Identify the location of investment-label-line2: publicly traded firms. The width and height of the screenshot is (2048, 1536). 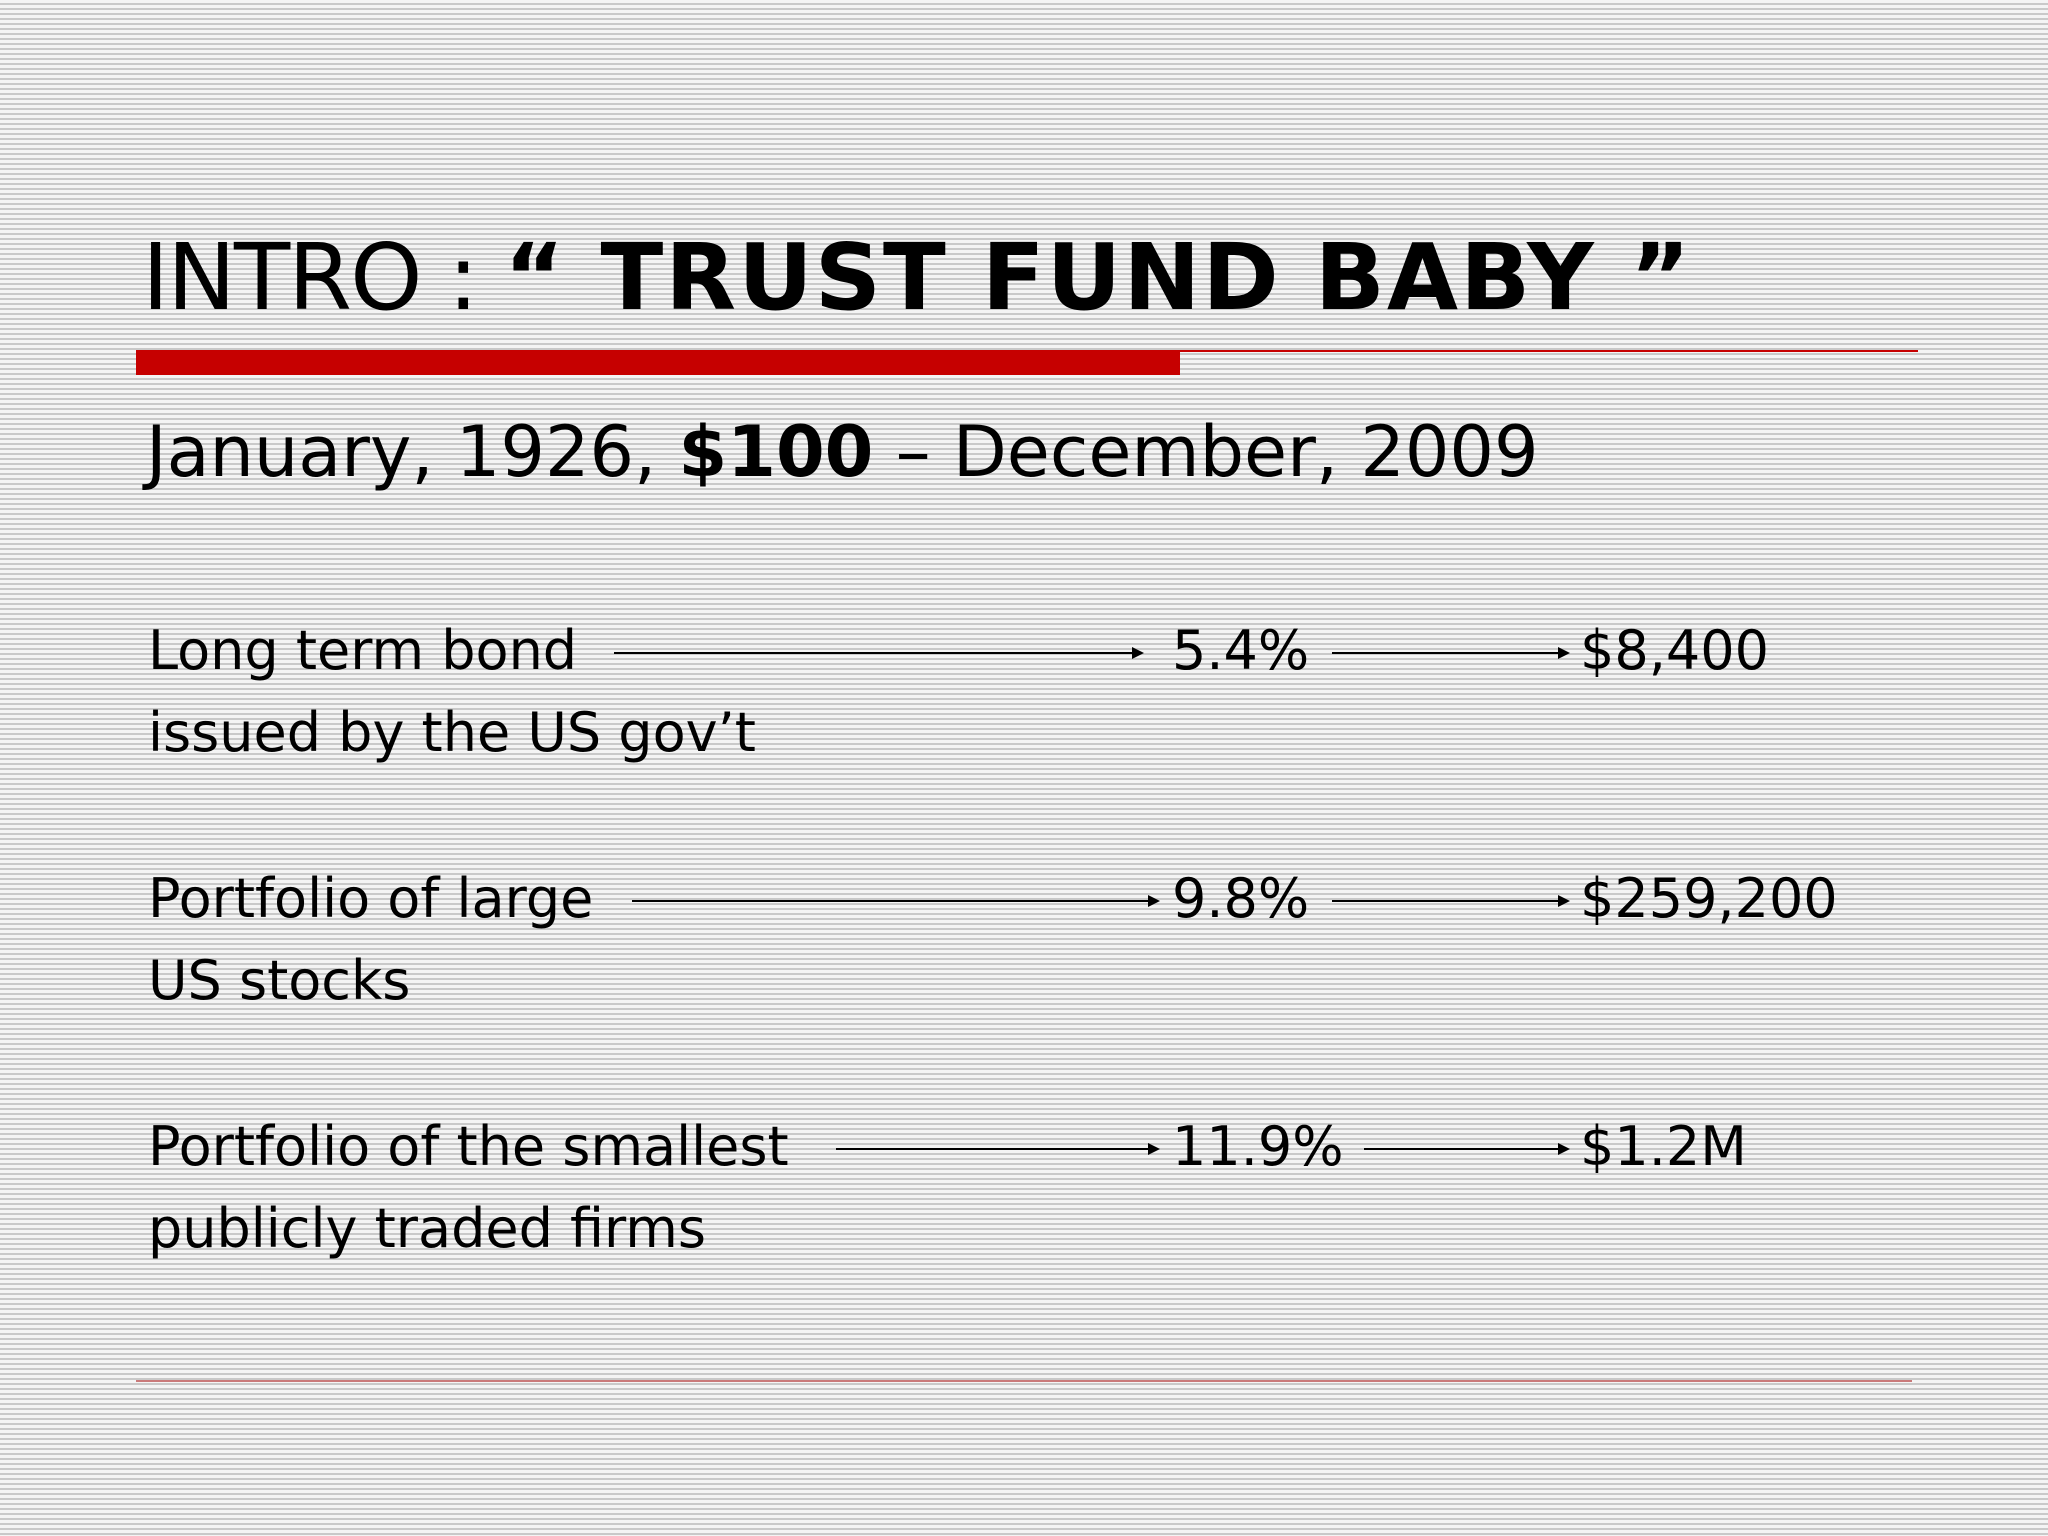
(427, 1228).